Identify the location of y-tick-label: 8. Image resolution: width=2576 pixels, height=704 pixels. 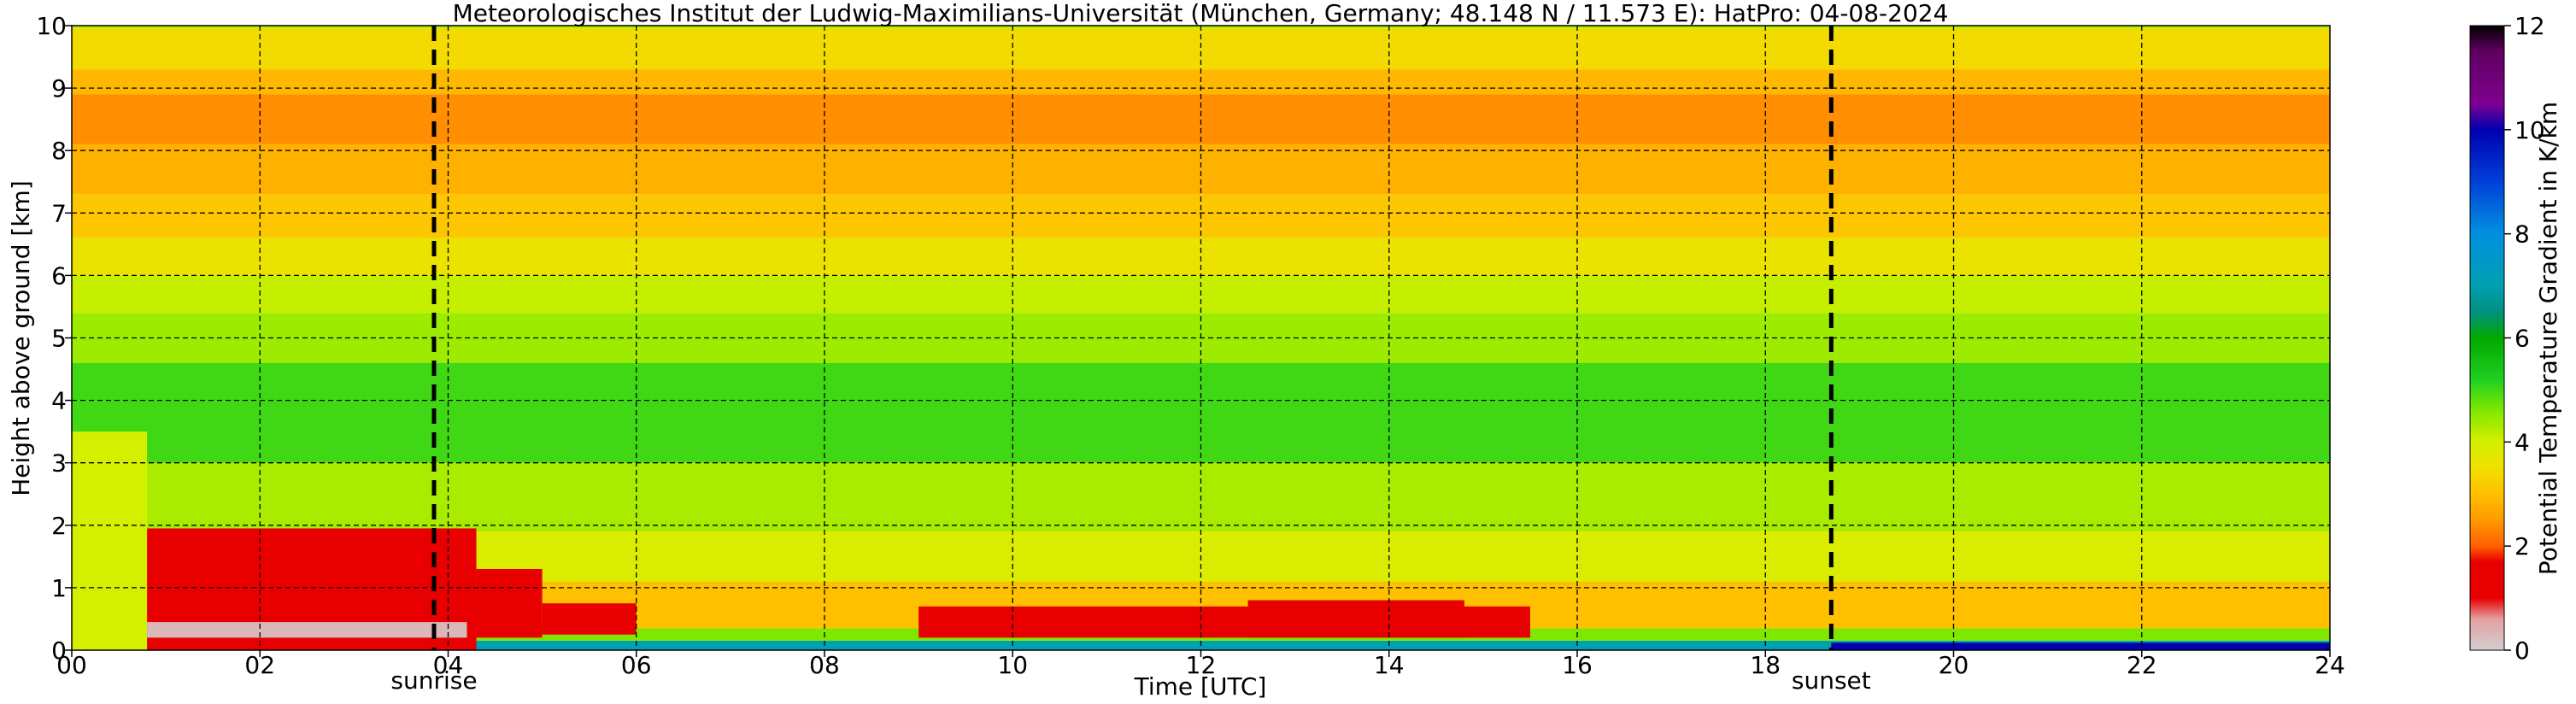
(59, 151).